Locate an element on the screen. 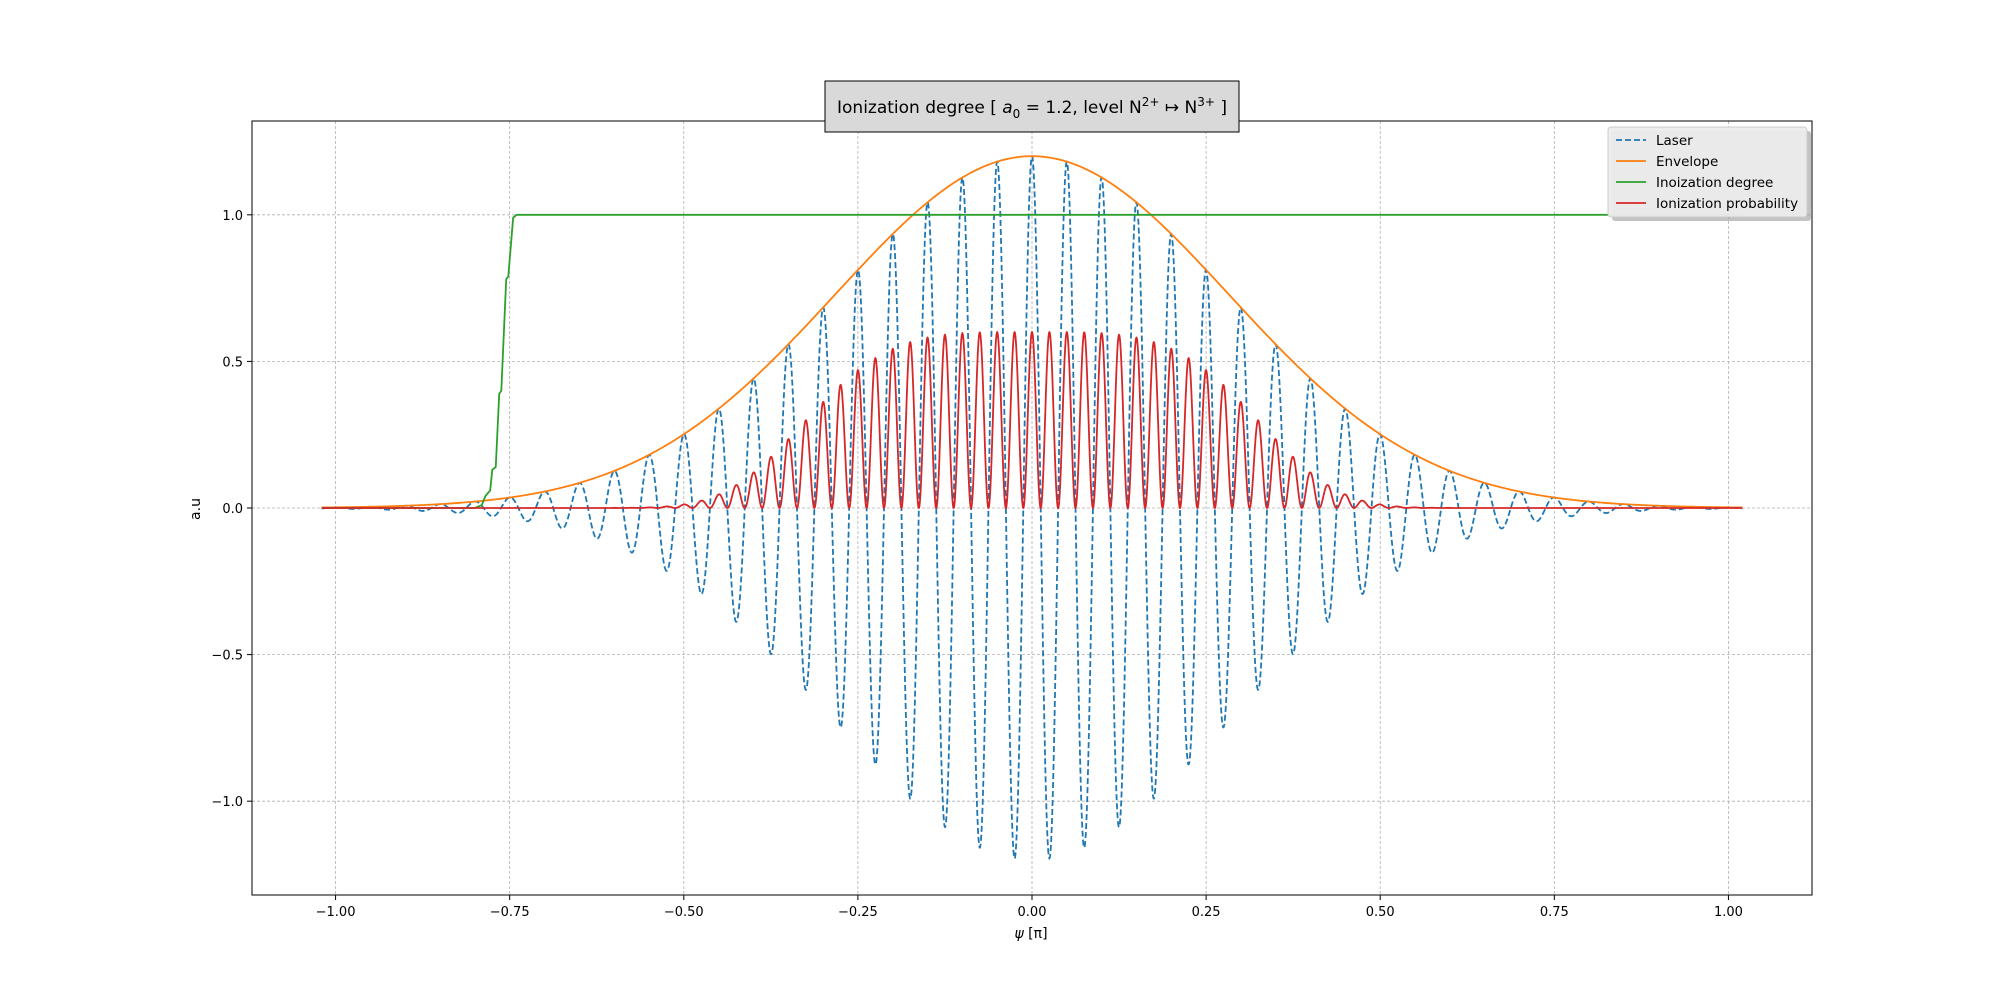 The width and height of the screenshot is (2000, 1000). x-axis-label: ψ [π] is located at coordinates (1030, 934).